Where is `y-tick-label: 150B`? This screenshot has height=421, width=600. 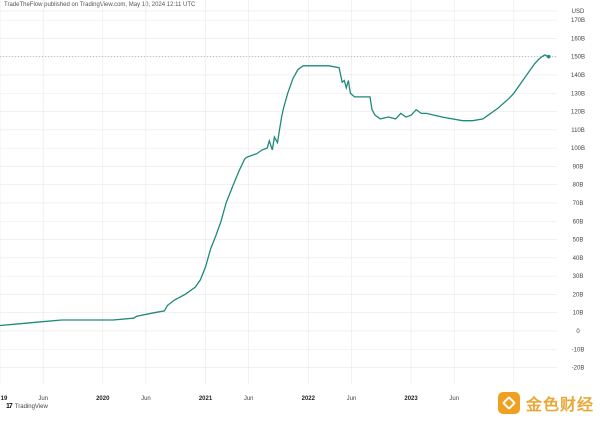 y-tick-label: 150B is located at coordinates (578, 58).